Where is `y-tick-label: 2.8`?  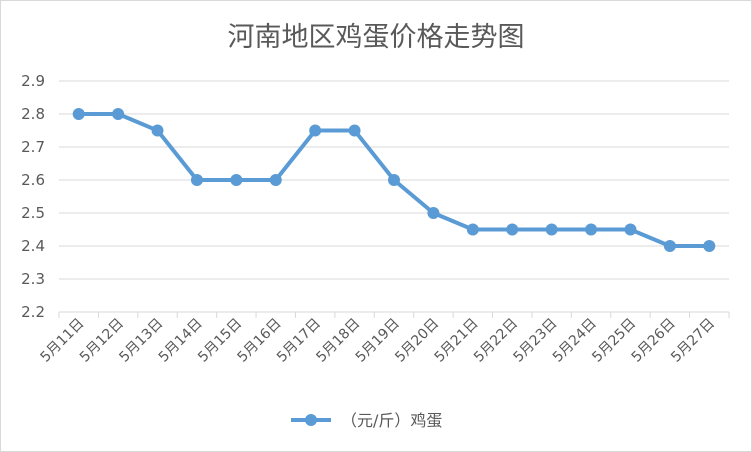 y-tick-label: 2.8 is located at coordinates (33, 114).